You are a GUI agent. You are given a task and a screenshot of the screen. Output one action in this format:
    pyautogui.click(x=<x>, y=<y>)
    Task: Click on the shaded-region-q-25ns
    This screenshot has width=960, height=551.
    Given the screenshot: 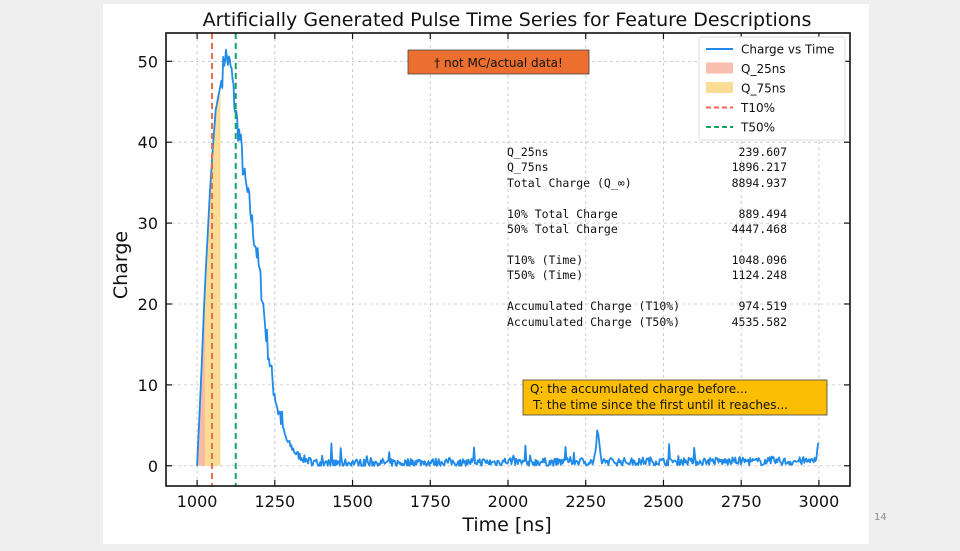 What is the action you would take?
    pyautogui.click(x=201, y=376)
    